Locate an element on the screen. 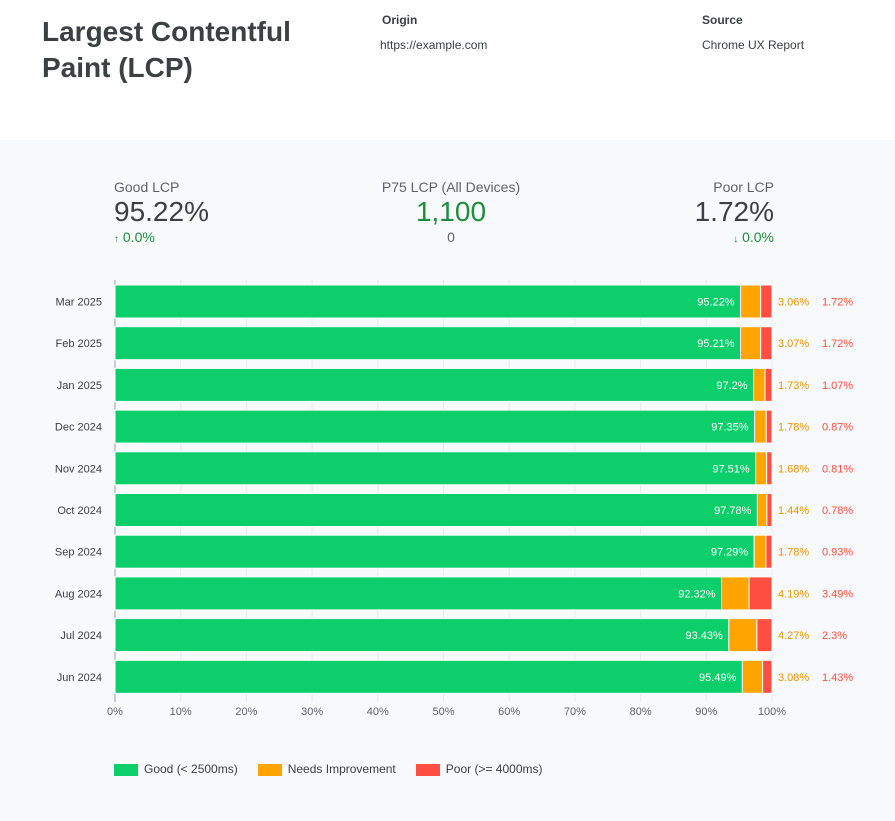 The image size is (895, 821). x-tick-label: 90% is located at coordinates (706, 712).